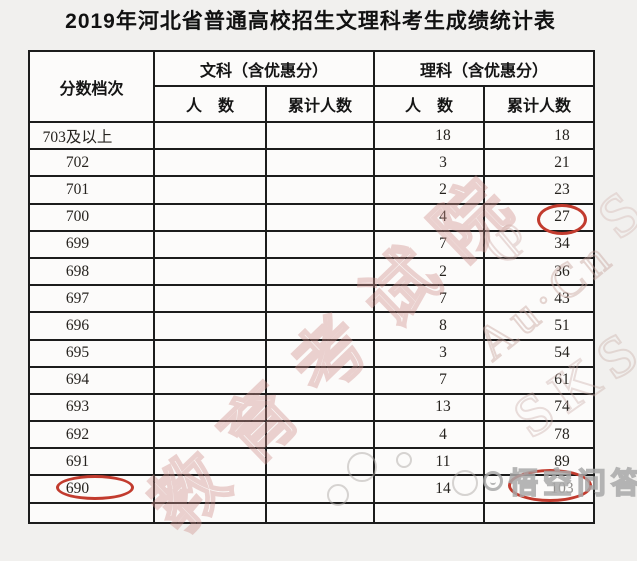  I want to click on table-row: 699 7 34, so click(312, 244).